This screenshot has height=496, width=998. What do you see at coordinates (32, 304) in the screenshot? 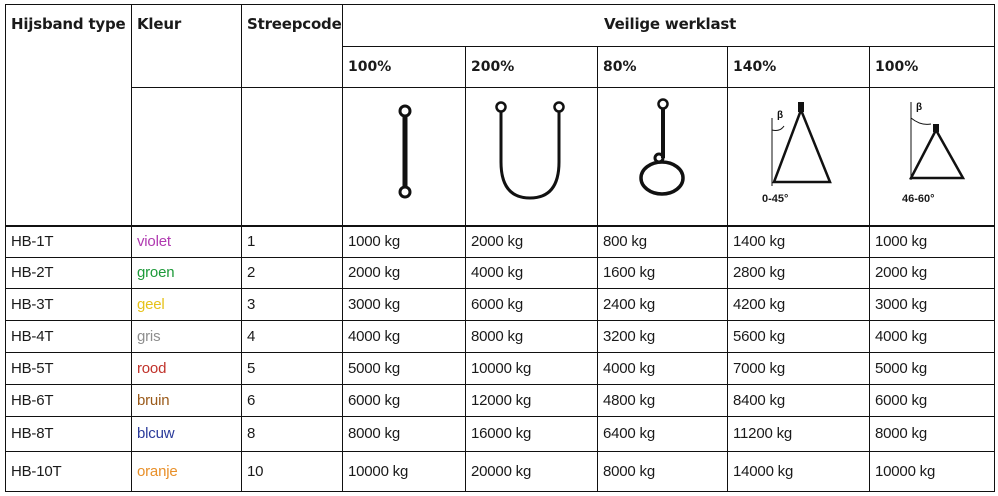
I see `row-type: HB-3T` at bounding box center [32, 304].